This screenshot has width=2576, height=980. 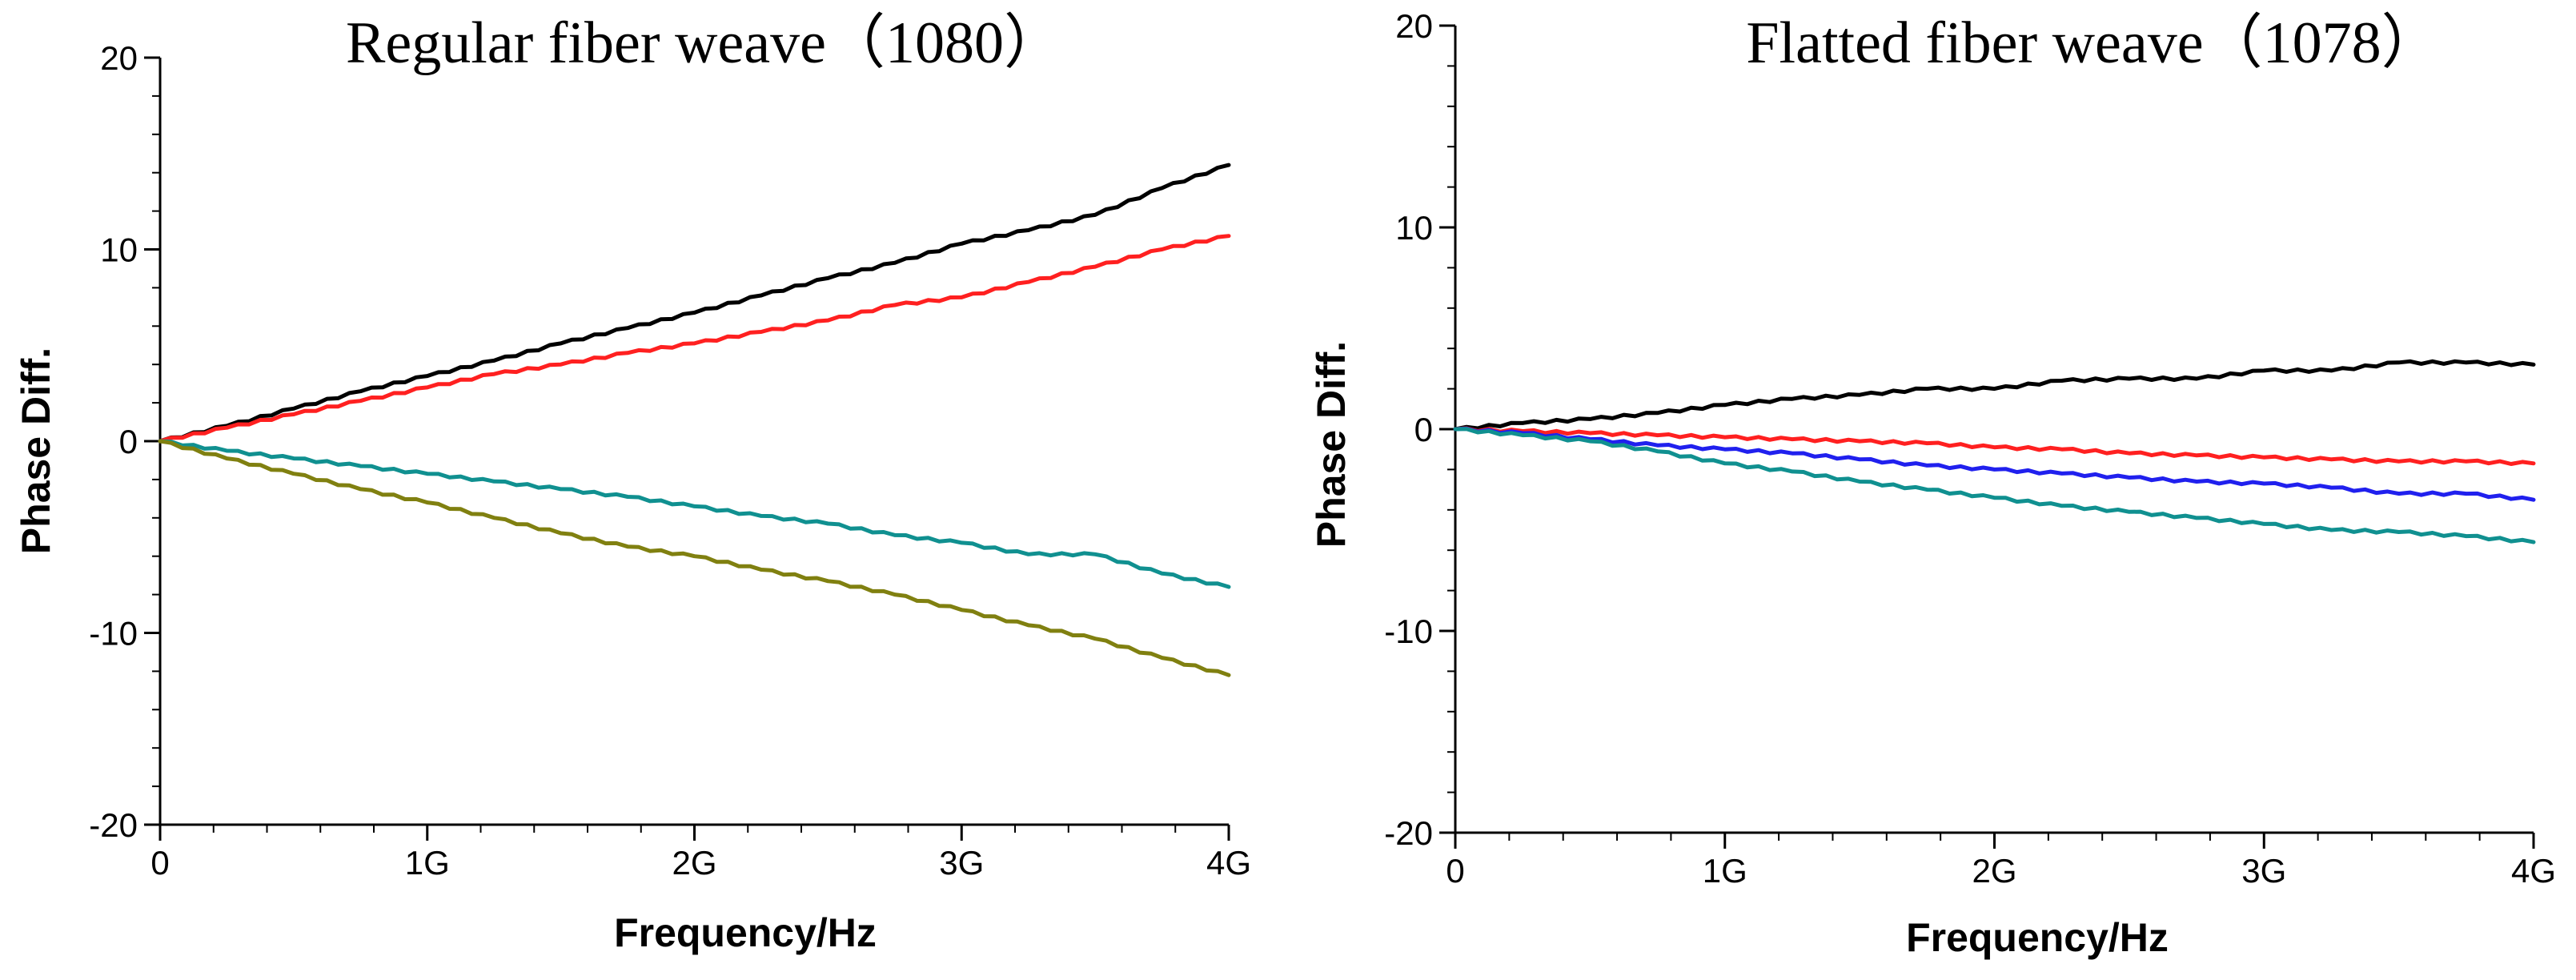 What do you see at coordinates (704, 43) in the screenshot?
I see `chart-title: Regular fiber weave（1080）` at bounding box center [704, 43].